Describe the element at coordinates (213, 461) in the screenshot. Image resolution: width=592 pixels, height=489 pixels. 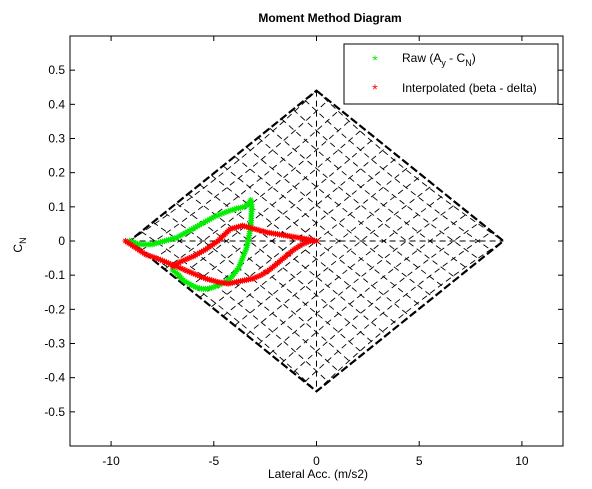
I see `x-tick-label: -5` at that location.